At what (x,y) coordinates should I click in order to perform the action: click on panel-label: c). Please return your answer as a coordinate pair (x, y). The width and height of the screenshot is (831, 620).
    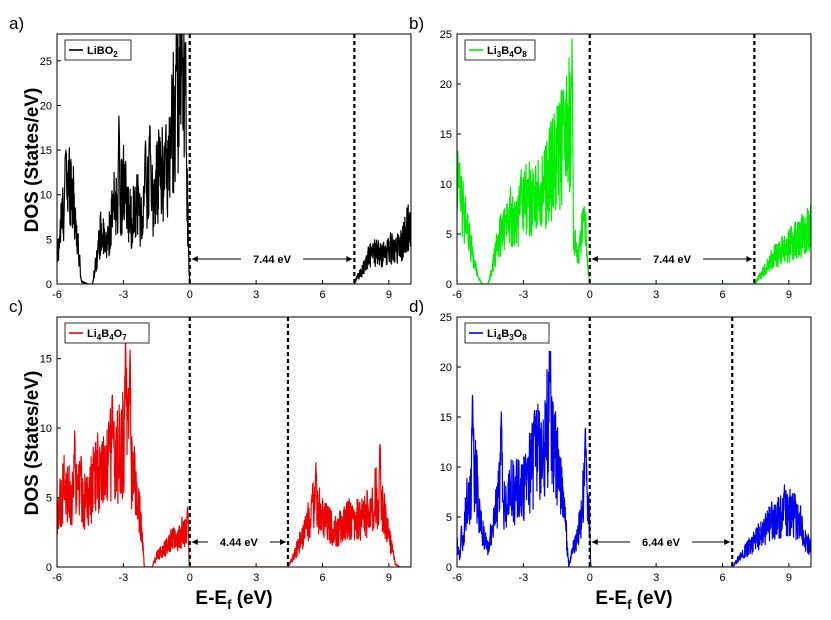
    Looking at the image, I should click on (16, 306).